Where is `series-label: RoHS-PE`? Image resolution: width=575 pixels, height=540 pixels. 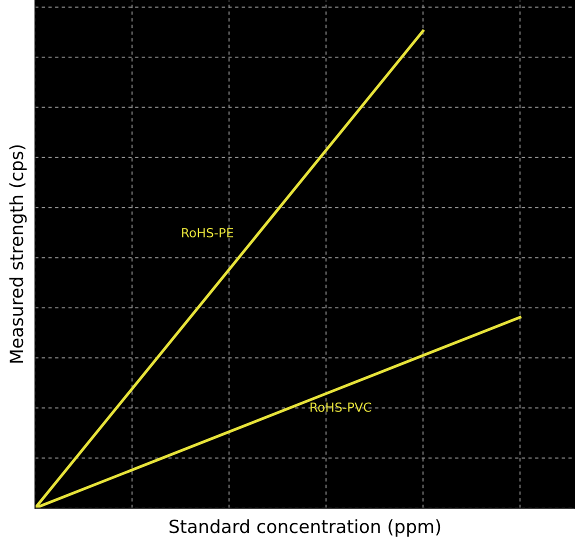
series-label: RoHS-PE is located at coordinates (208, 233).